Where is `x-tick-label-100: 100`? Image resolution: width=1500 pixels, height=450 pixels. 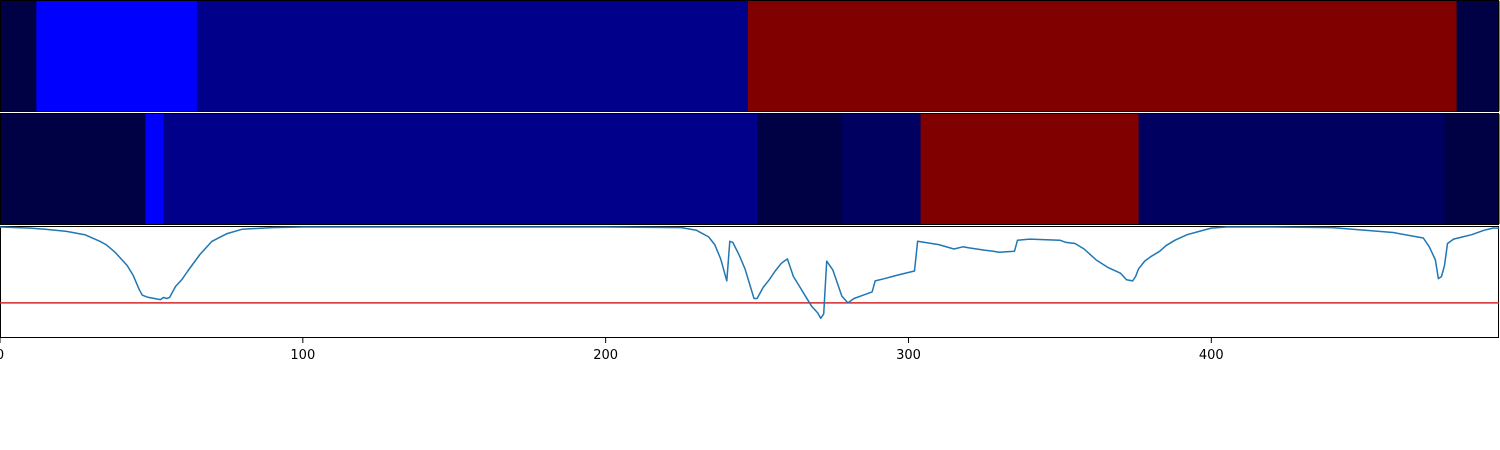 x-tick-label-100: 100 is located at coordinates (302, 355).